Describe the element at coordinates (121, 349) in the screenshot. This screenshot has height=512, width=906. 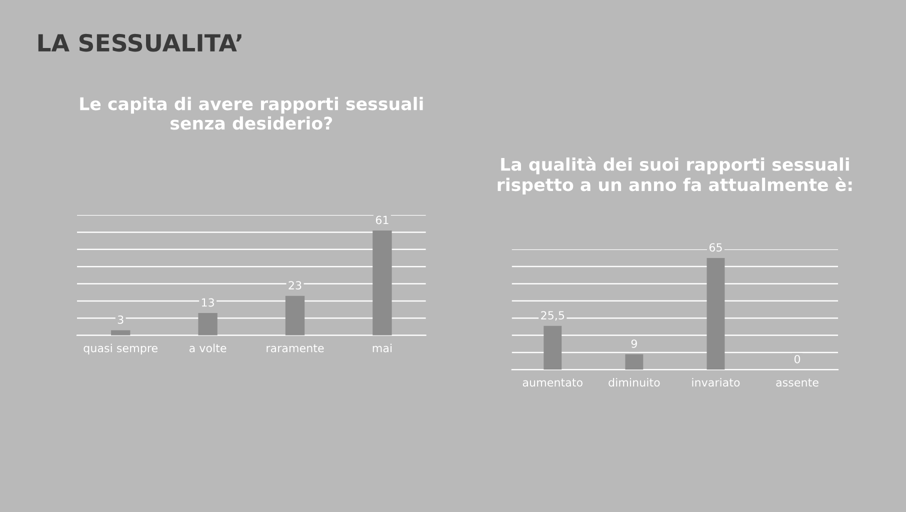
I see `x-tick-label: quasi sempre` at that location.